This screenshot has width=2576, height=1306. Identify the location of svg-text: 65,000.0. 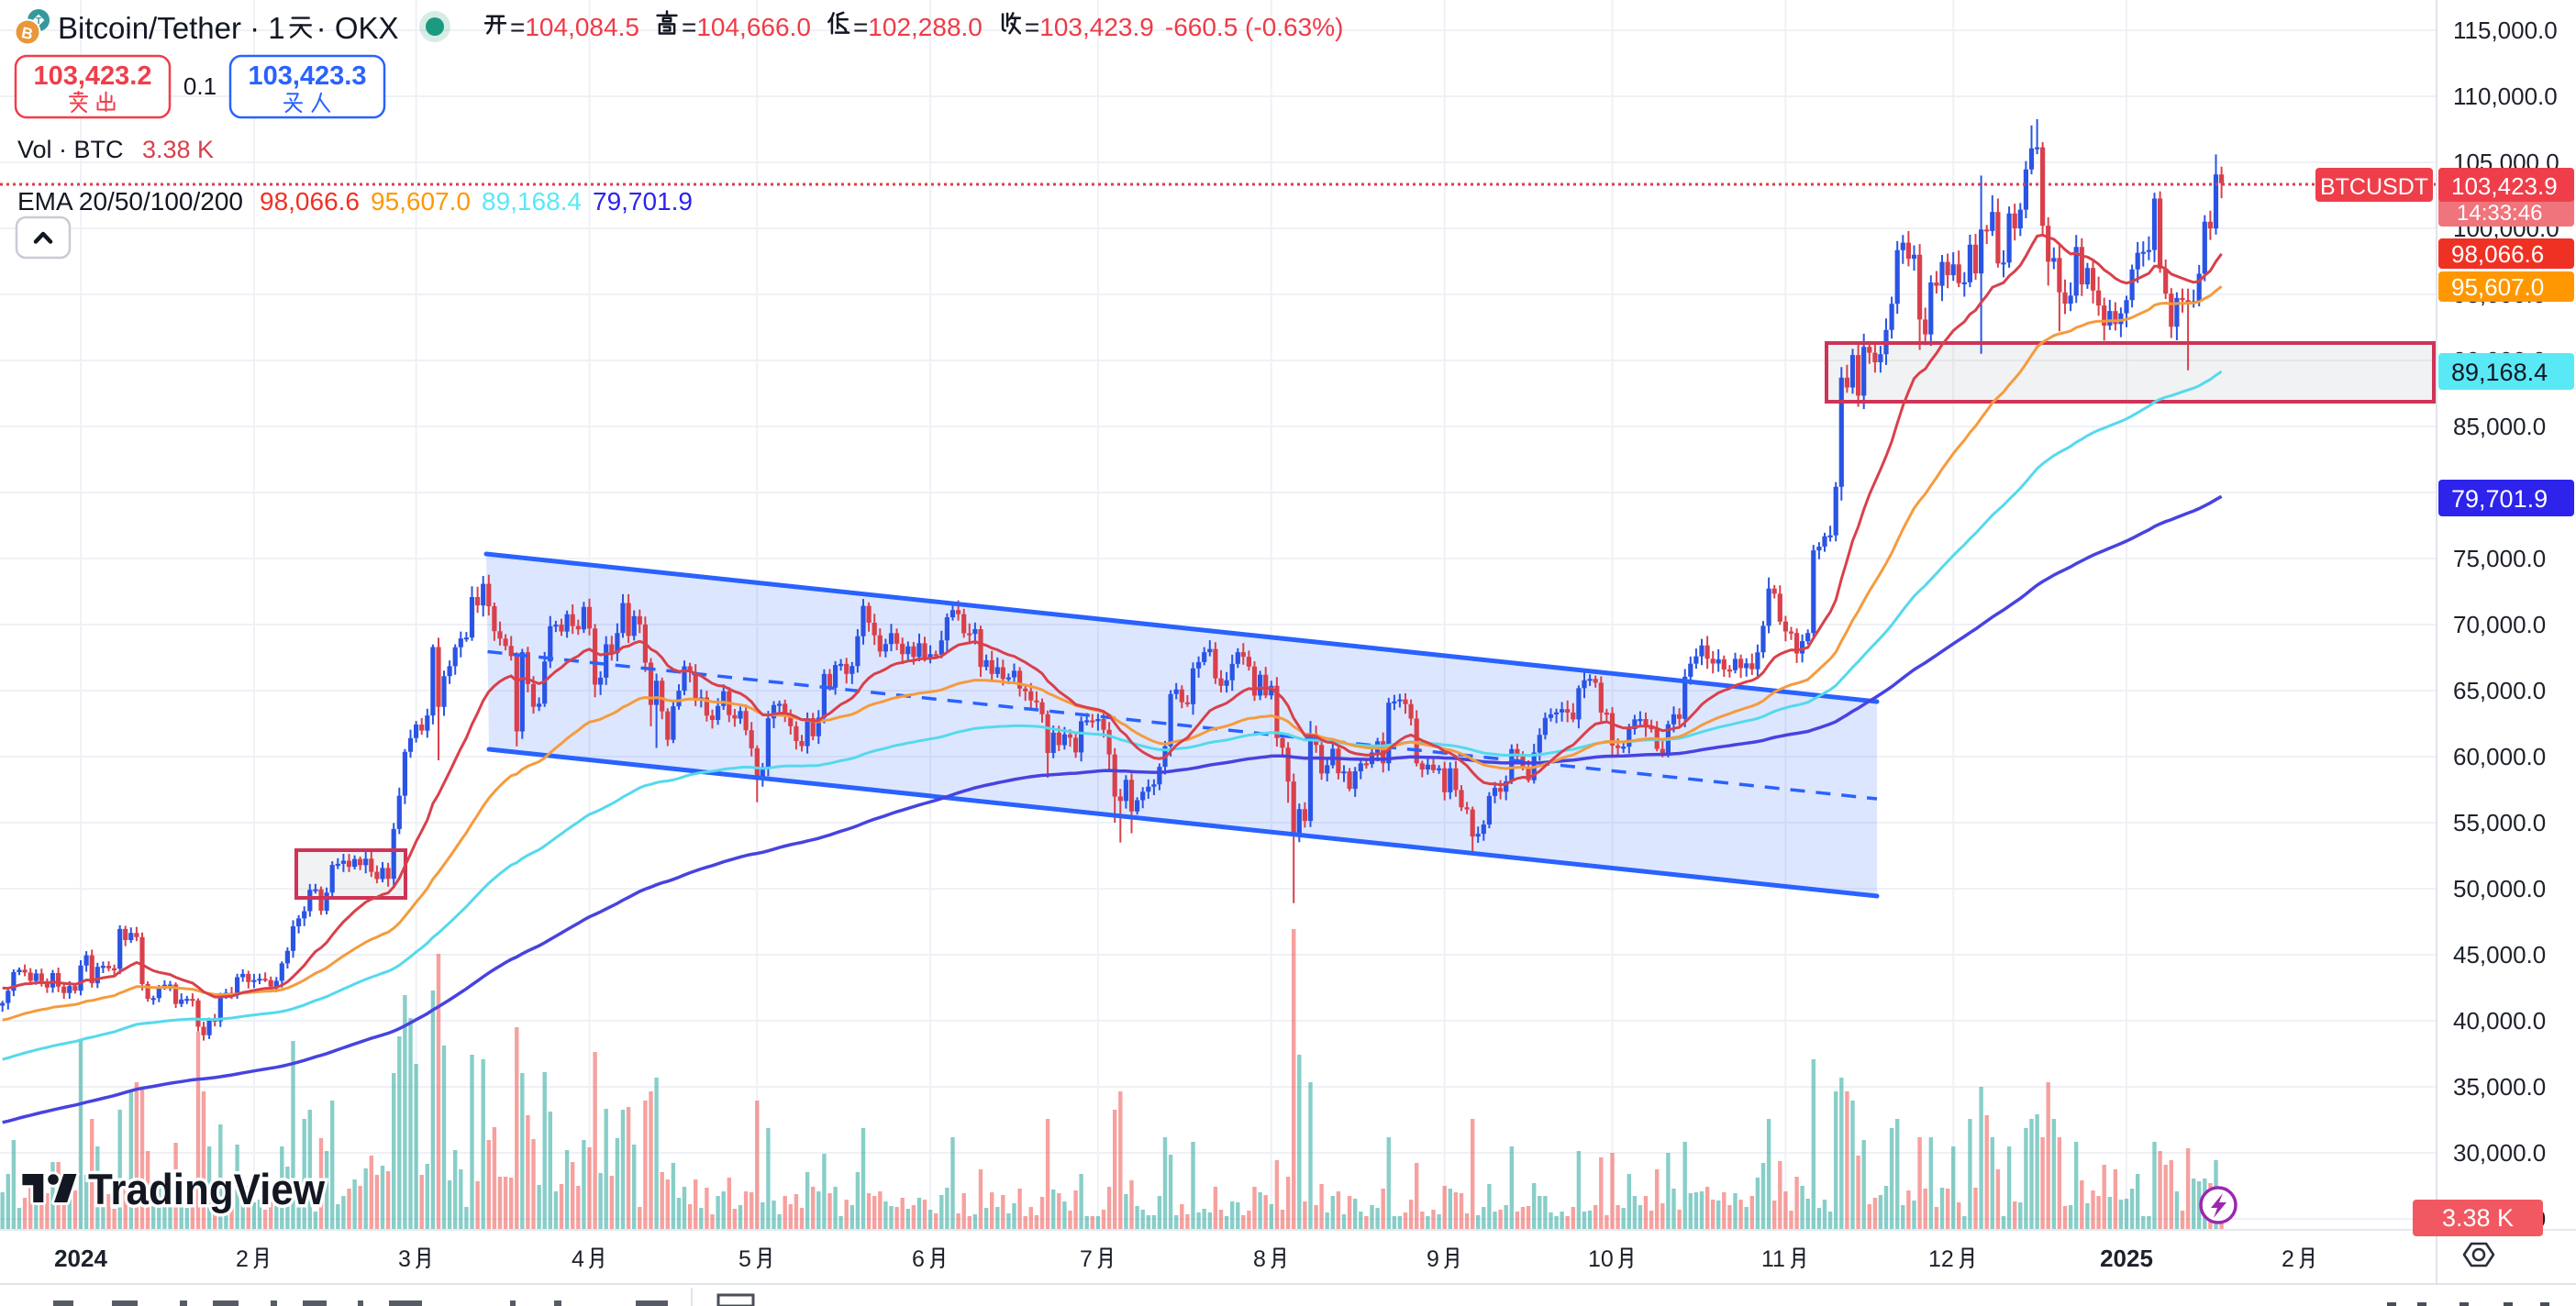
(2499, 690).